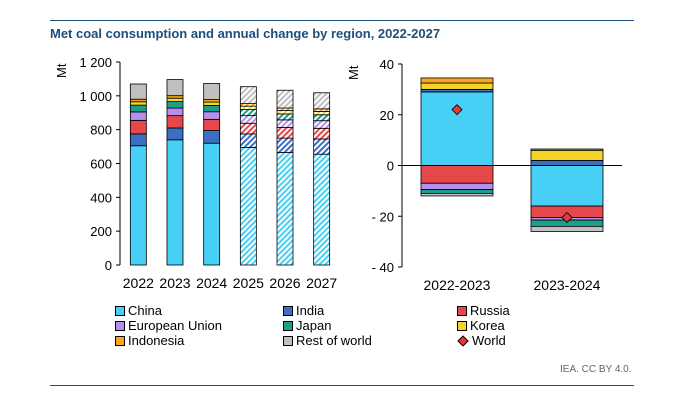 The width and height of the screenshot is (682, 401). Describe the element at coordinates (248, 107) in the screenshot. I see `bar-korea-2025` at that location.